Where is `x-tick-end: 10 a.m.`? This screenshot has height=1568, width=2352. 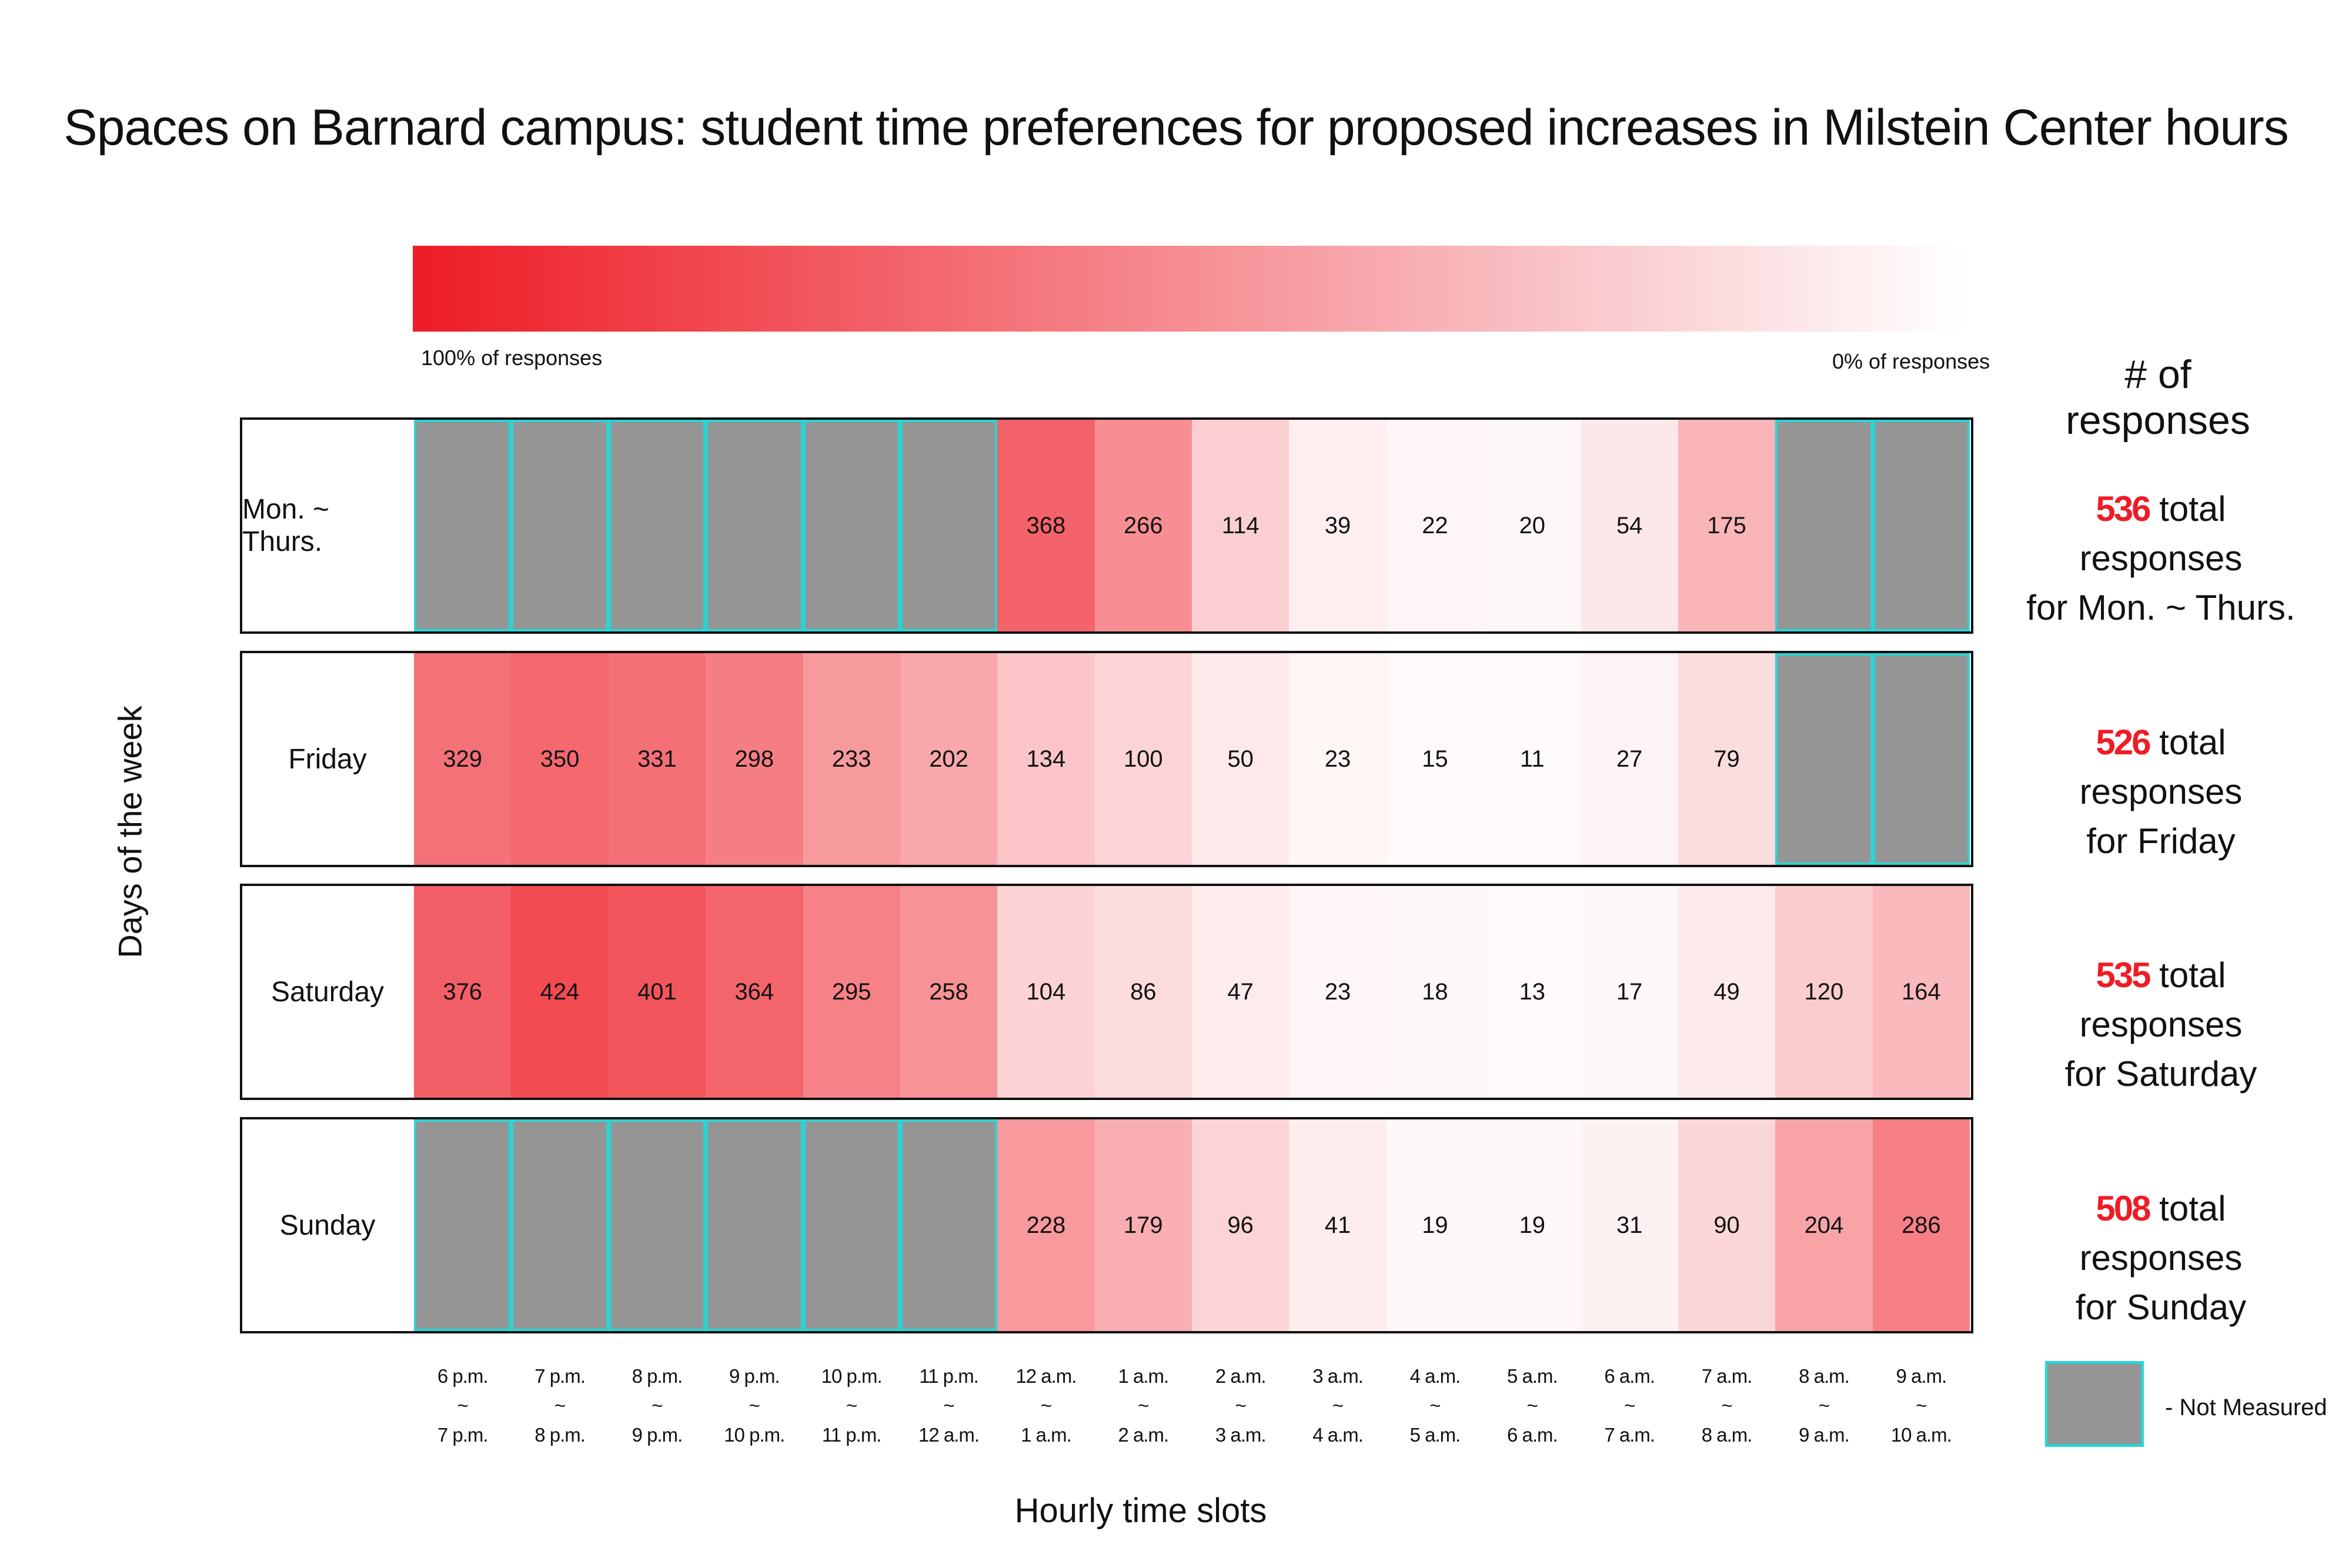 x-tick-end: 10 a.m. is located at coordinates (1921, 1435).